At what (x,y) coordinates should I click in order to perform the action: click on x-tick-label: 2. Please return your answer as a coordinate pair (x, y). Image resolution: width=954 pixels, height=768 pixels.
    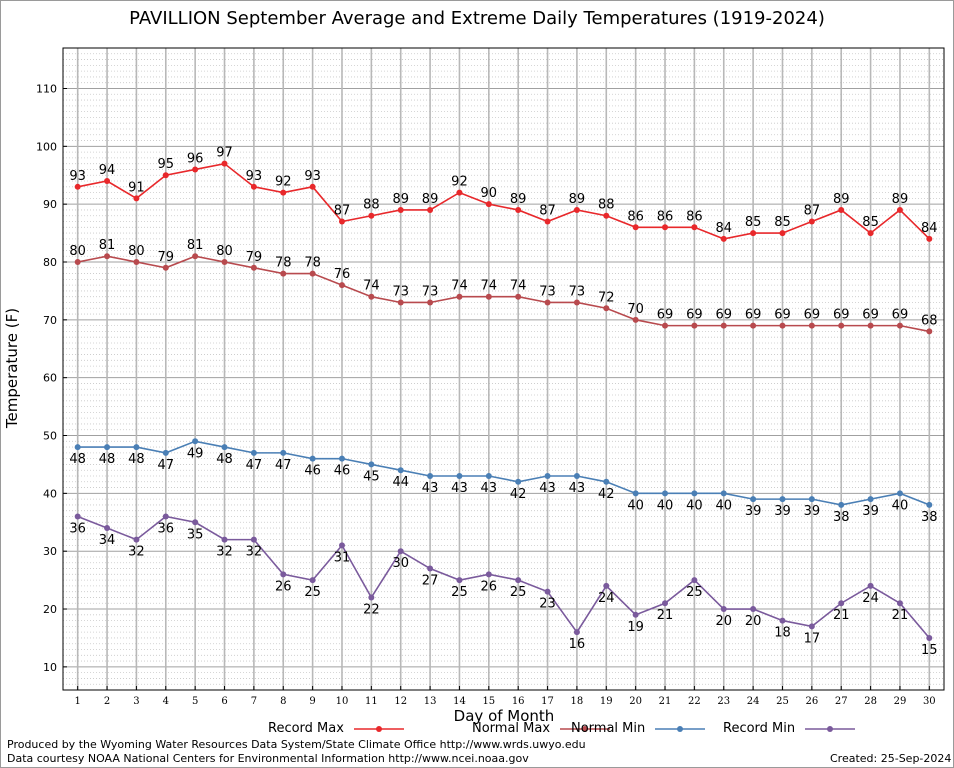
    Looking at the image, I should click on (107, 701).